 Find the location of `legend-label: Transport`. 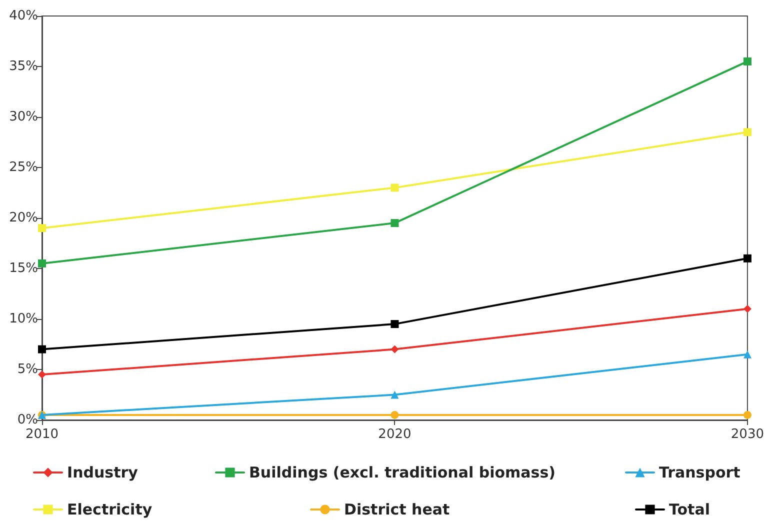

legend-label: Transport is located at coordinates (699, 473).